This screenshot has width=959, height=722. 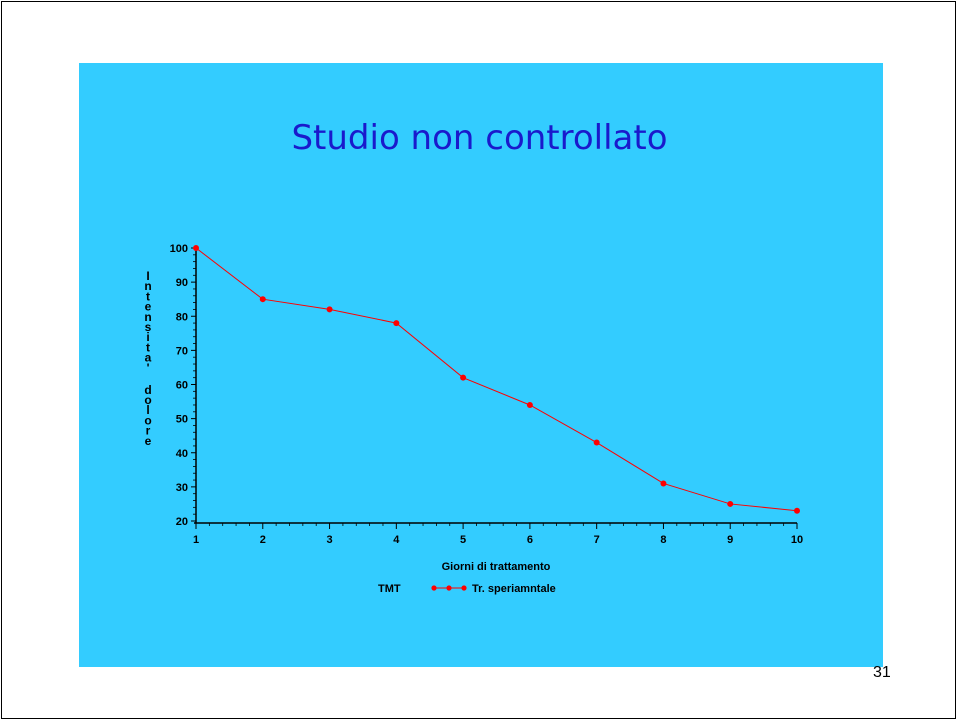 What do you see at coordinates (182, 522) in the screenshot?
I see `y-tick-label: 20` at bounding box center [182, 522].